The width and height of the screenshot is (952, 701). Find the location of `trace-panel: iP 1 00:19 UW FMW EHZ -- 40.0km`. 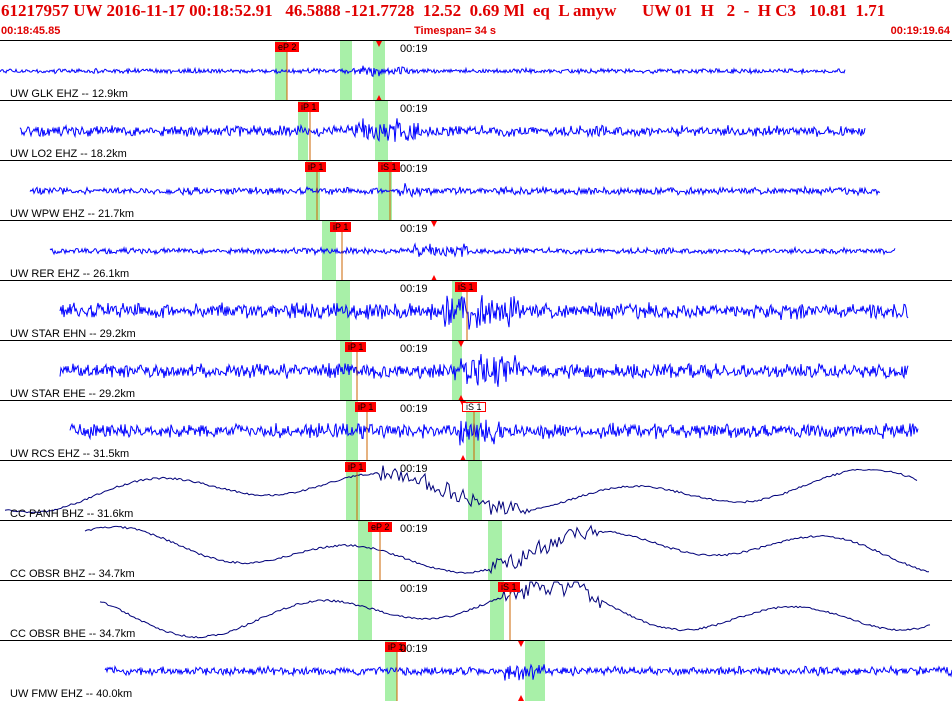

trace-panel: iP 1 00:19 UW FMW EHZ -- 40.0km is located at coordinates (476, 670).